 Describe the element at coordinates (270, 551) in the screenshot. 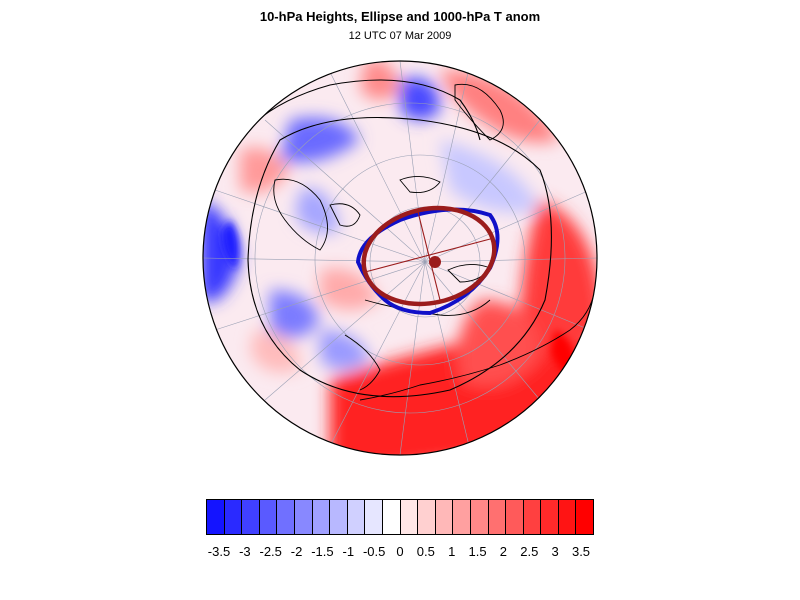

I see `colorbar-tick-label: -2.5` at that location.